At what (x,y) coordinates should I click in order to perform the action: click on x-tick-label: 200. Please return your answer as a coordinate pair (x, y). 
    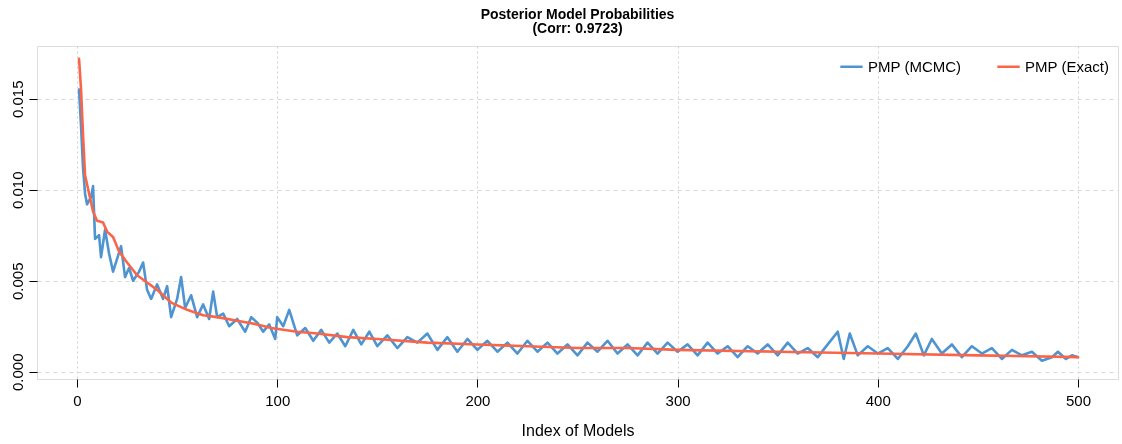
    Looking at the image, I should click on (478, 400).